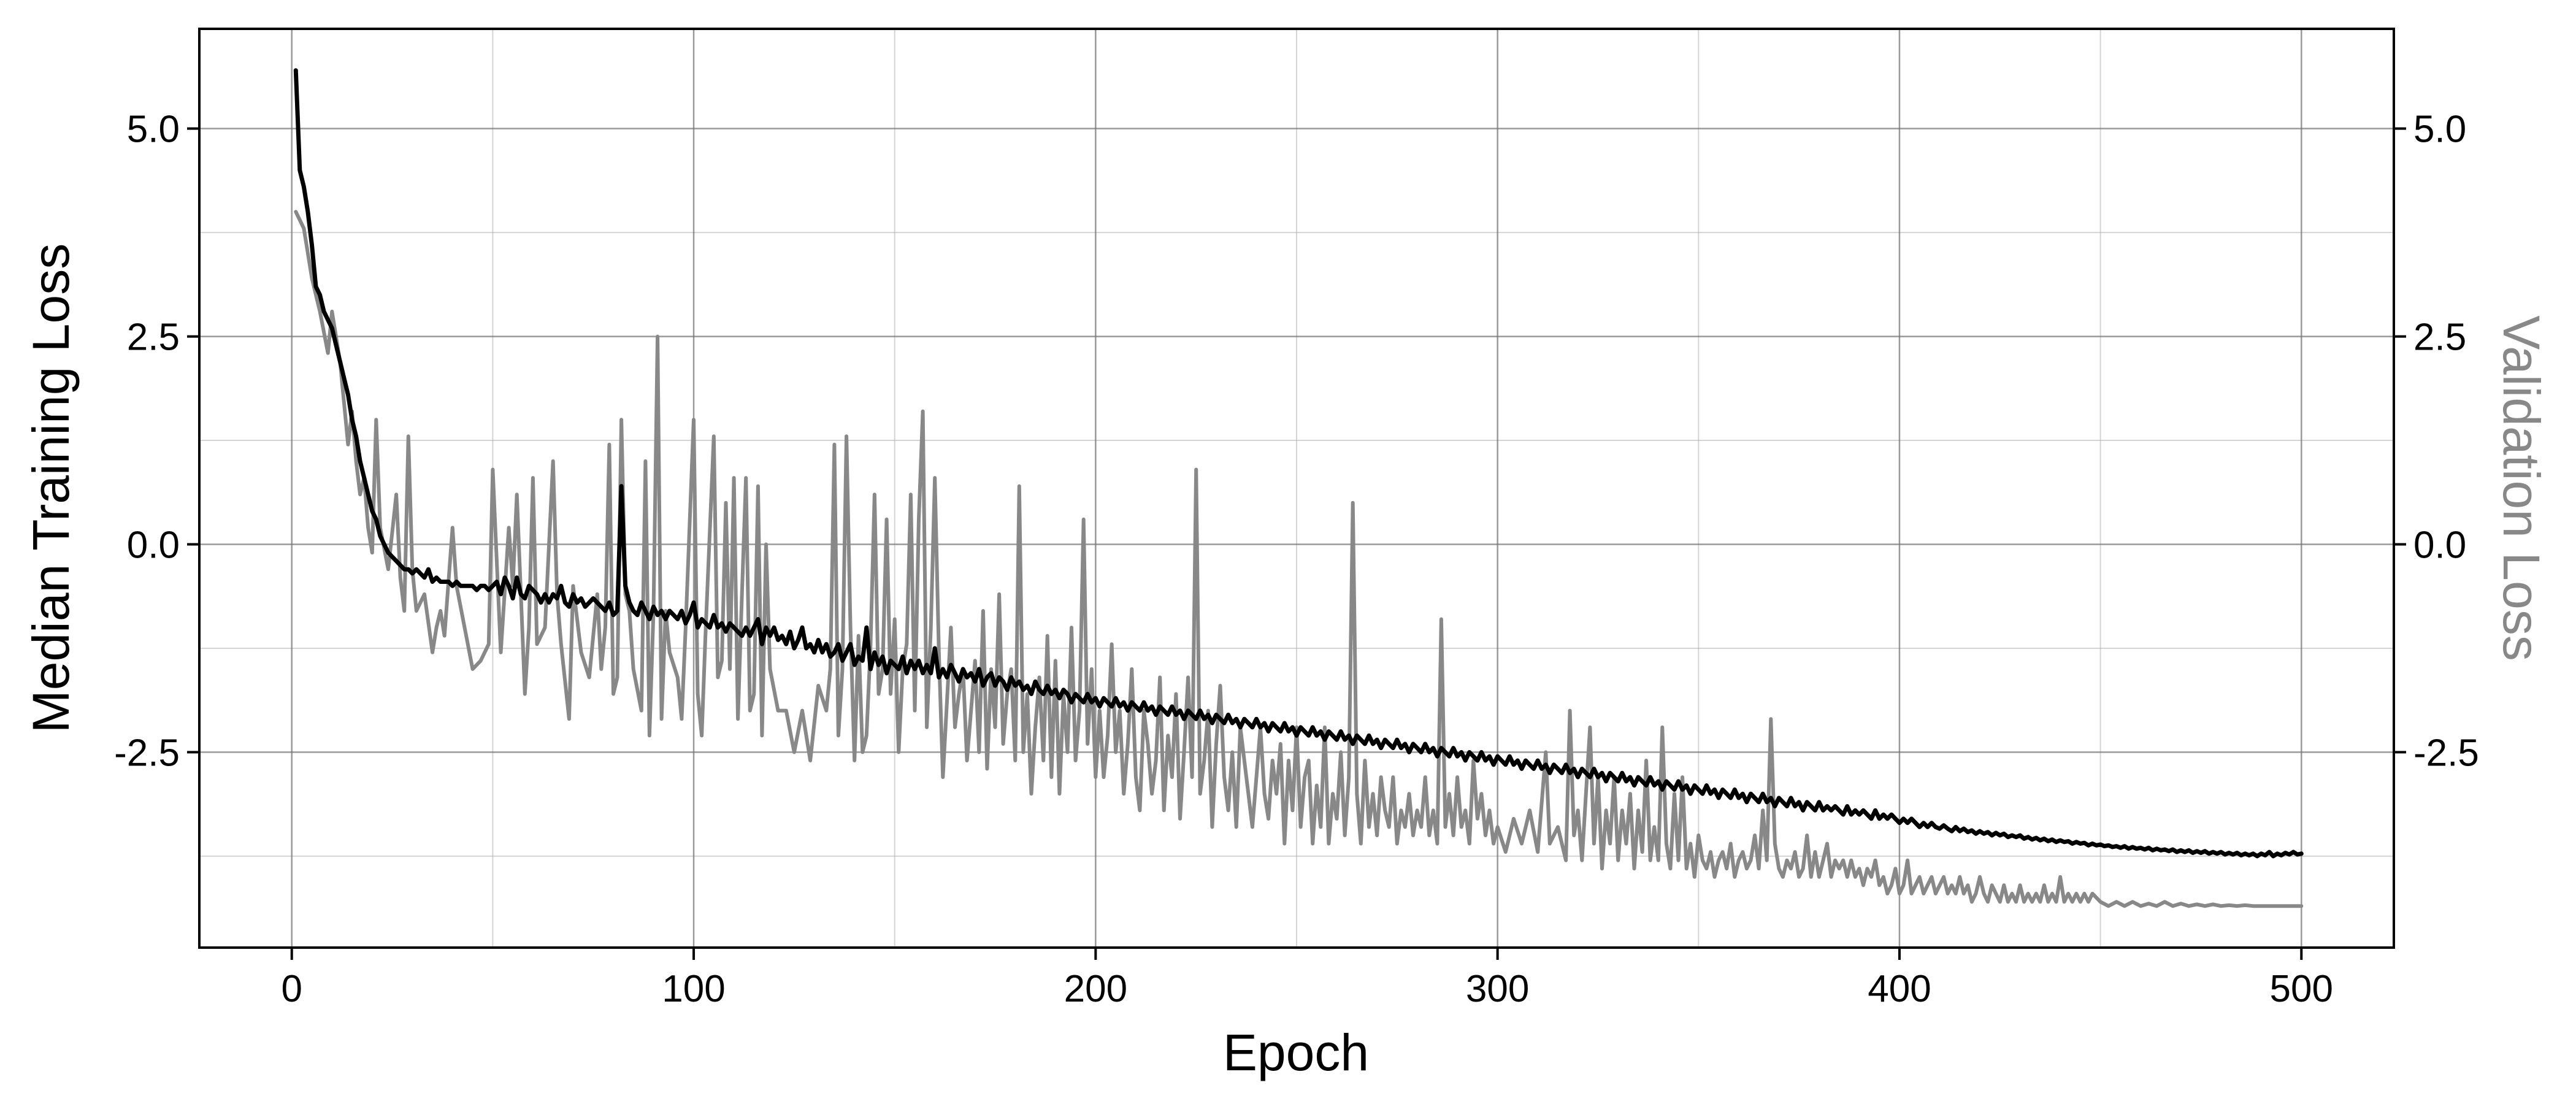  I want to click on right-y-tick-label: -2.5, so click(2446, 753).